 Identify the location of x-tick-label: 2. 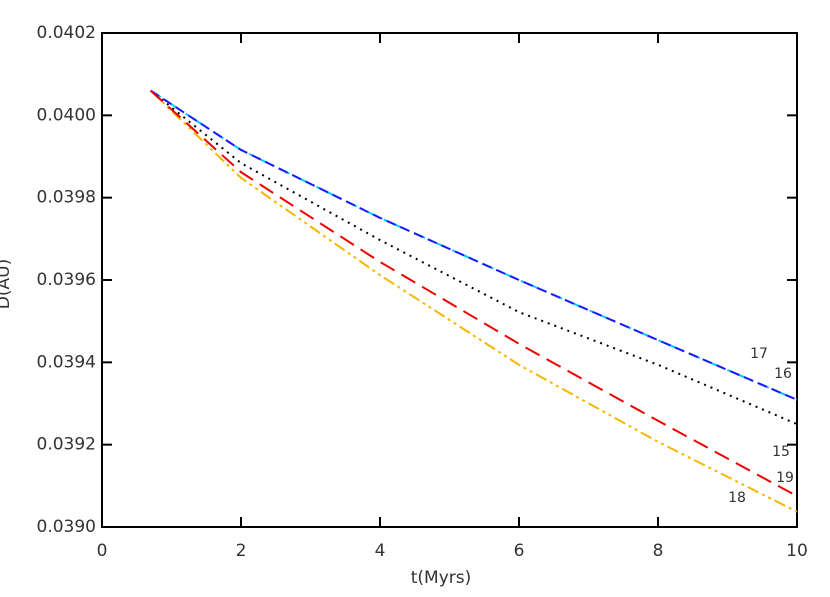
(241, 551).